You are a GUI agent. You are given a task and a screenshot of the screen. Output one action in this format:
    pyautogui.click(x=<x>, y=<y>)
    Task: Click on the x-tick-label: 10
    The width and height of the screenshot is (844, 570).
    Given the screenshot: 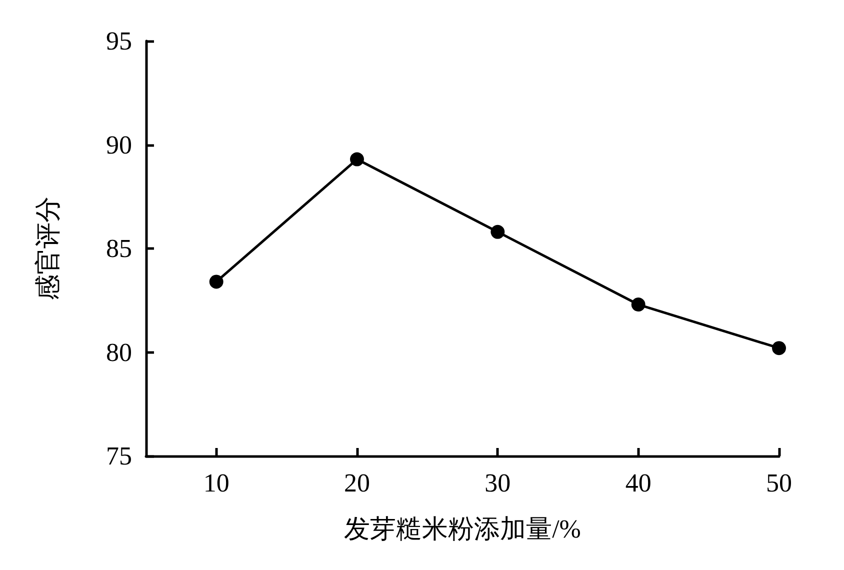 What is the action you would take?
    pyautogui.click(x=216, y=483)
    